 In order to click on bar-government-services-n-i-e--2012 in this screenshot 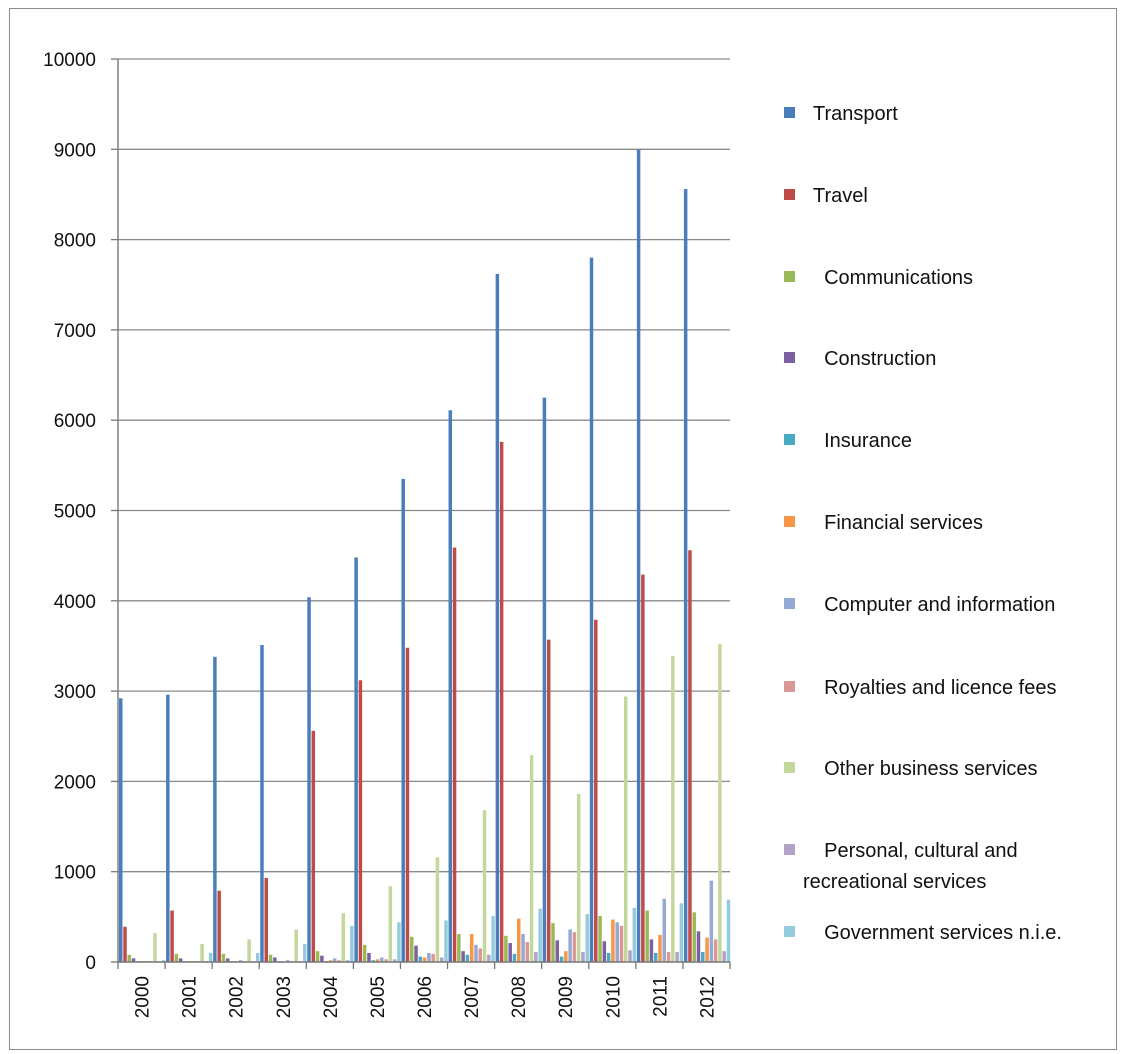, I will do `click(728, 930)`.